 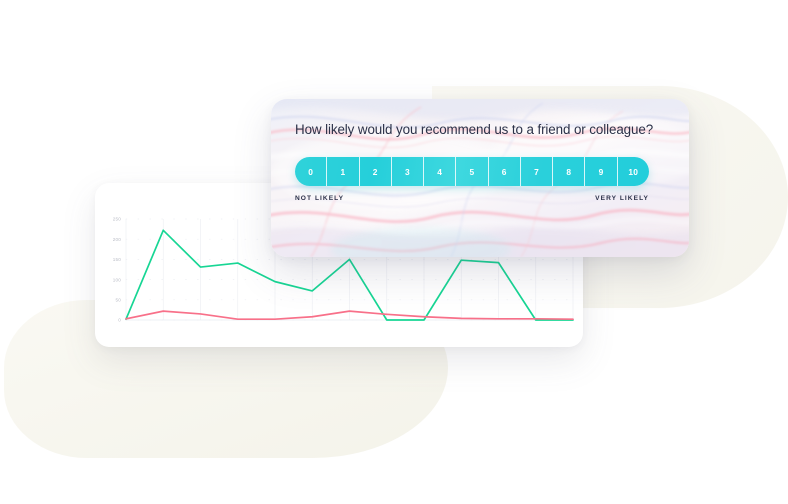 I want to click on nps-rating-scale: 0 1 2 3 4 5 6 7 8 9 10, so click(x=472, y=171).